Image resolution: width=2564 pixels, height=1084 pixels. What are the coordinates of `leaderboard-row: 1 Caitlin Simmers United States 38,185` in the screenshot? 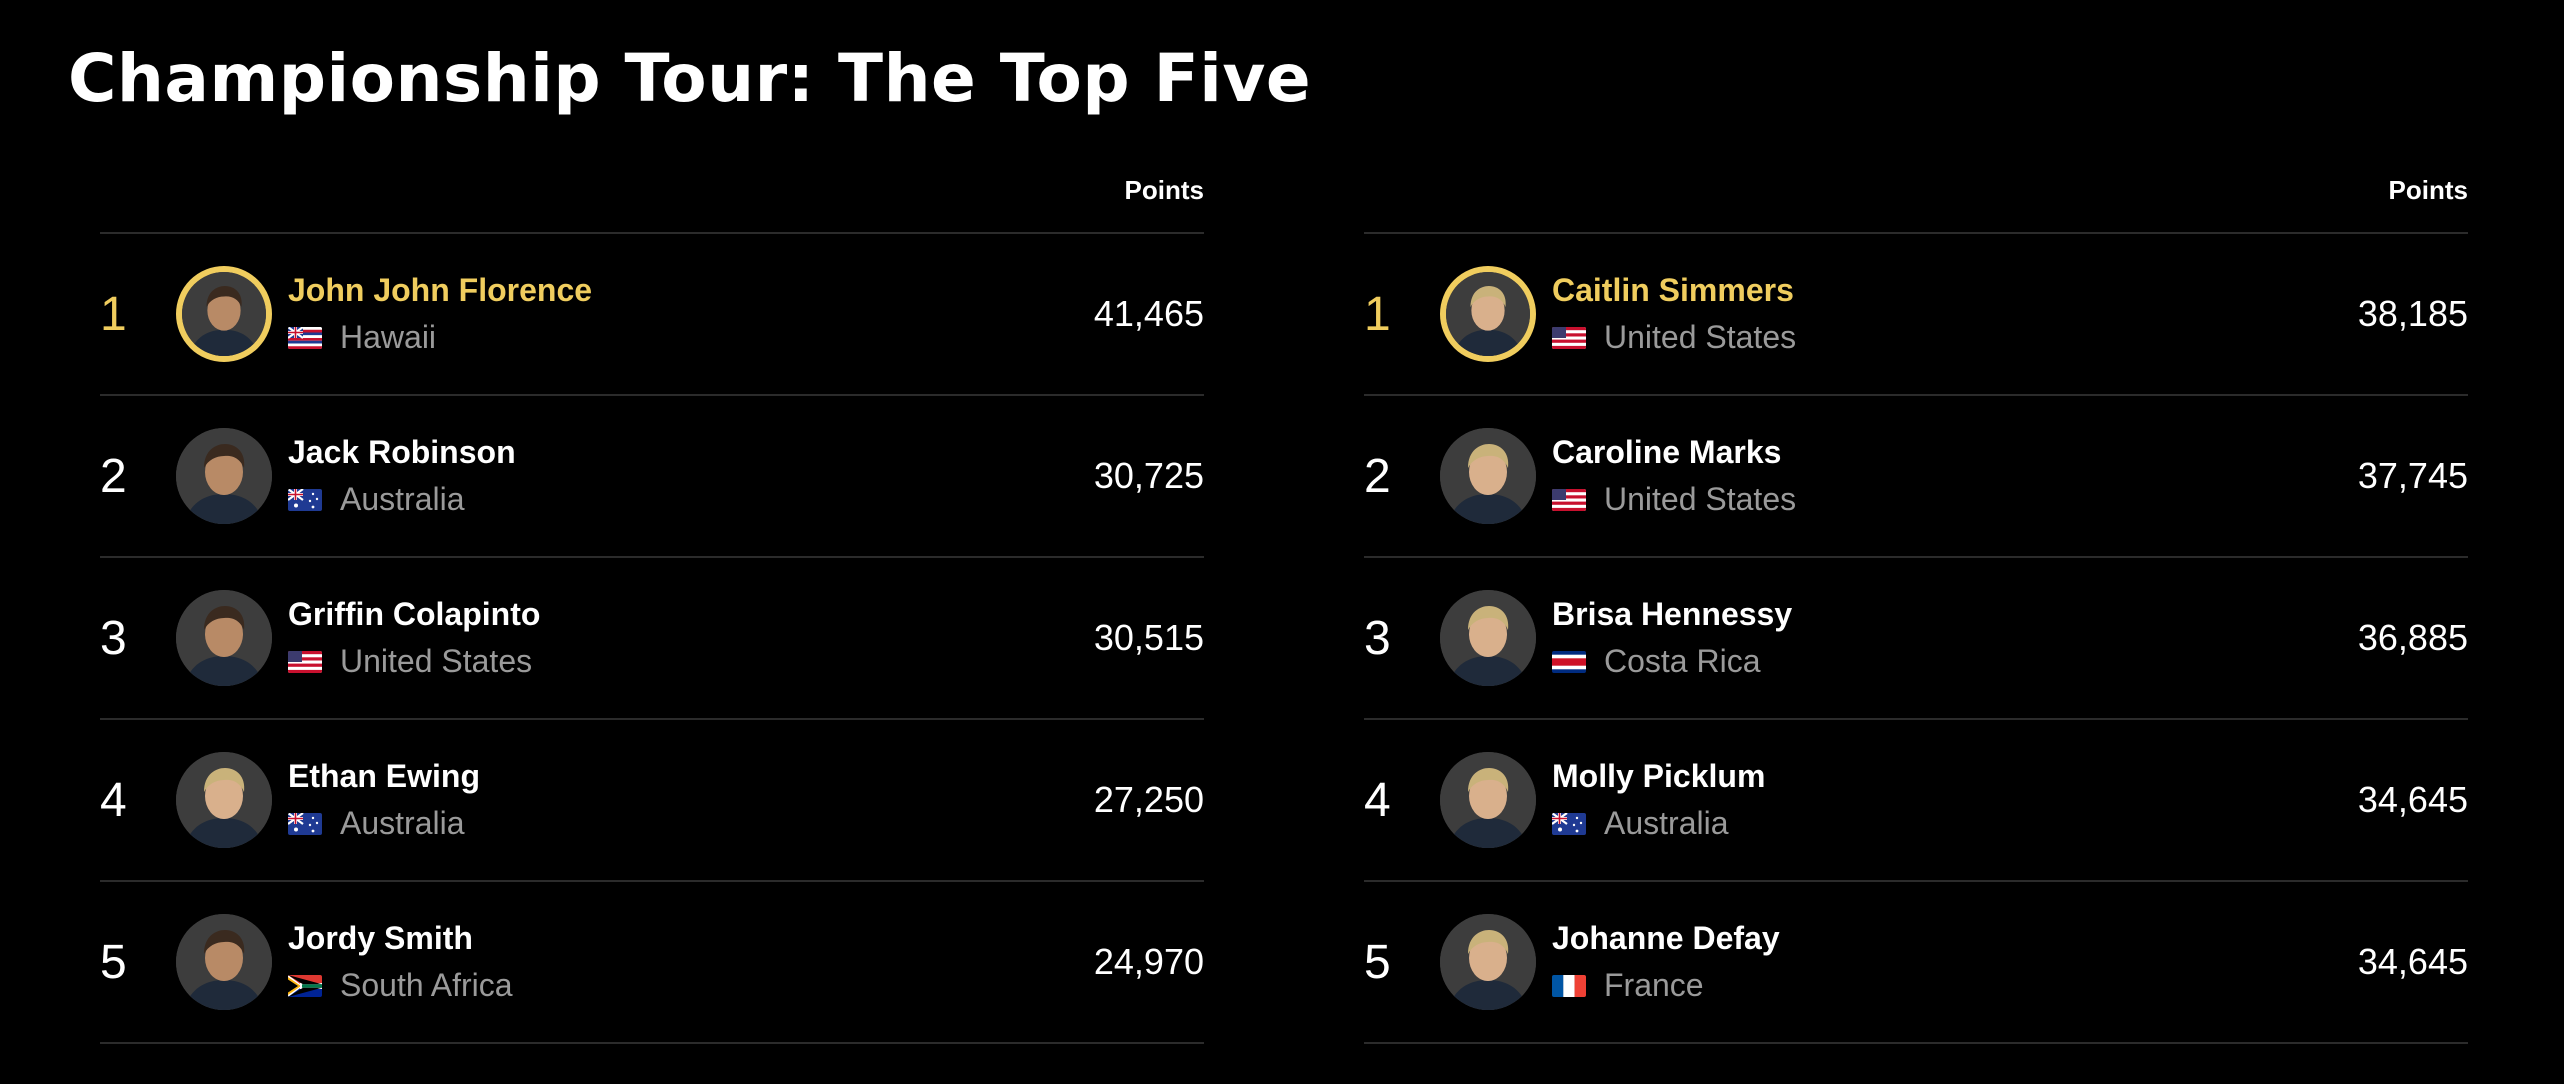 It's located at (1916, 315).